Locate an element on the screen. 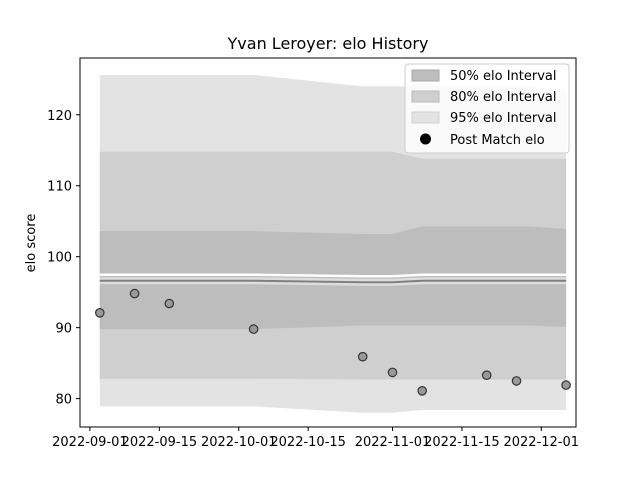 Image resolution: width=640 pixels, height=480 pixels. chart-title: Yvan Leroyer: elo History is located at coordinates (328, 43).